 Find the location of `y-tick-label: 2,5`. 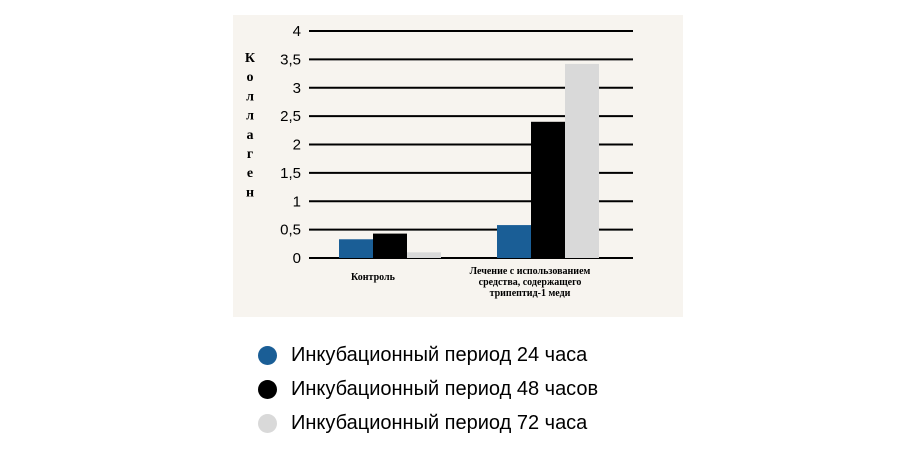

y-tick-label: 2,5 is located at coordinates (290, 116).